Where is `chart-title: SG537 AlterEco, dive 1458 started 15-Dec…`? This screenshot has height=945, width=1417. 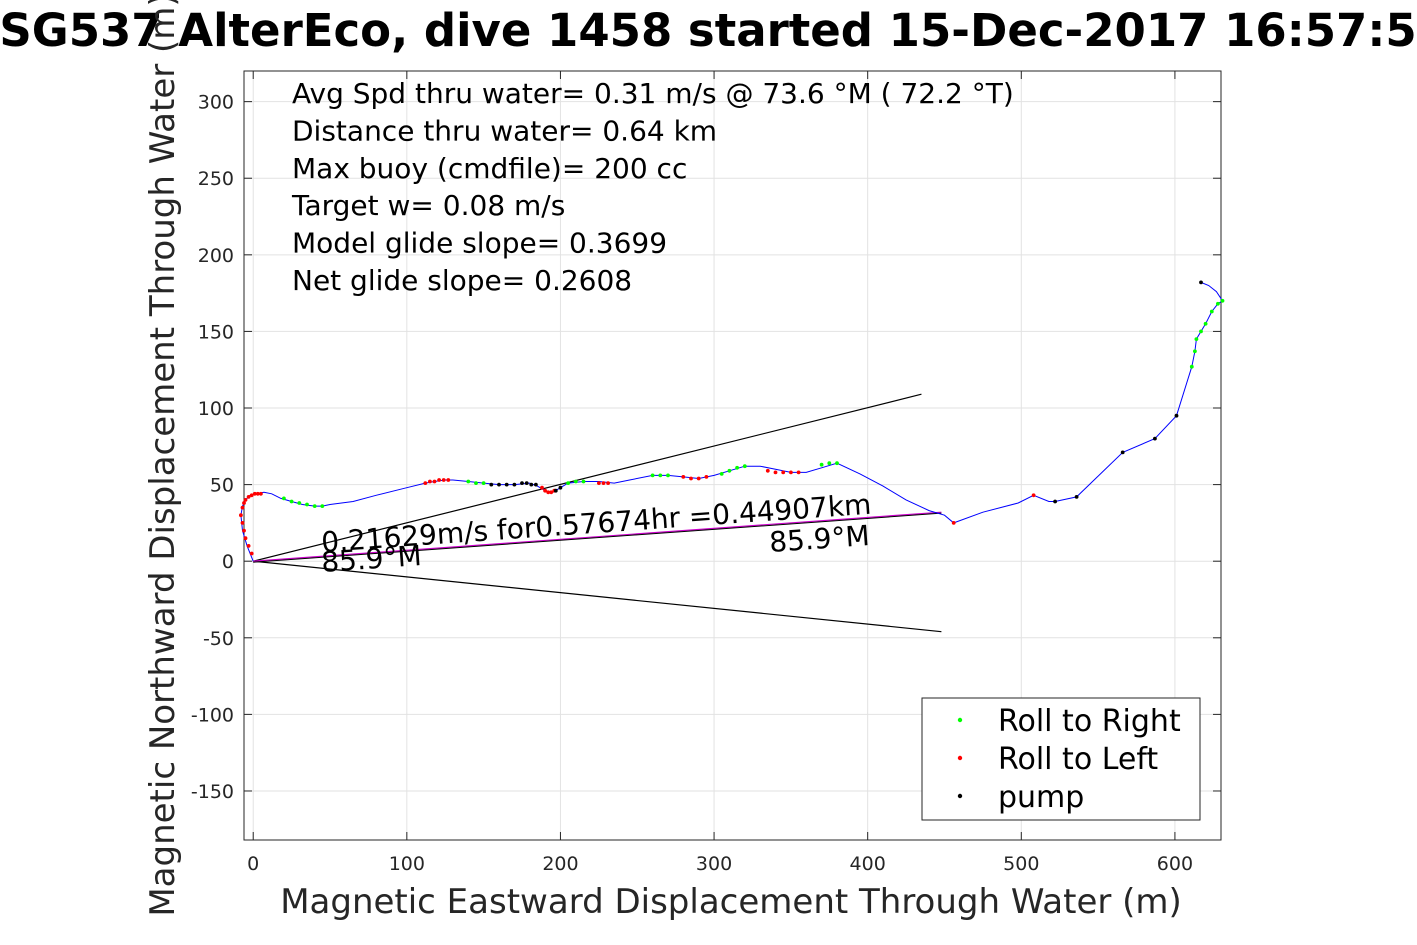 chart-title: SG537 AlterEco, dive 1458 started 15-Dec… is located at coordinates (708, 30).